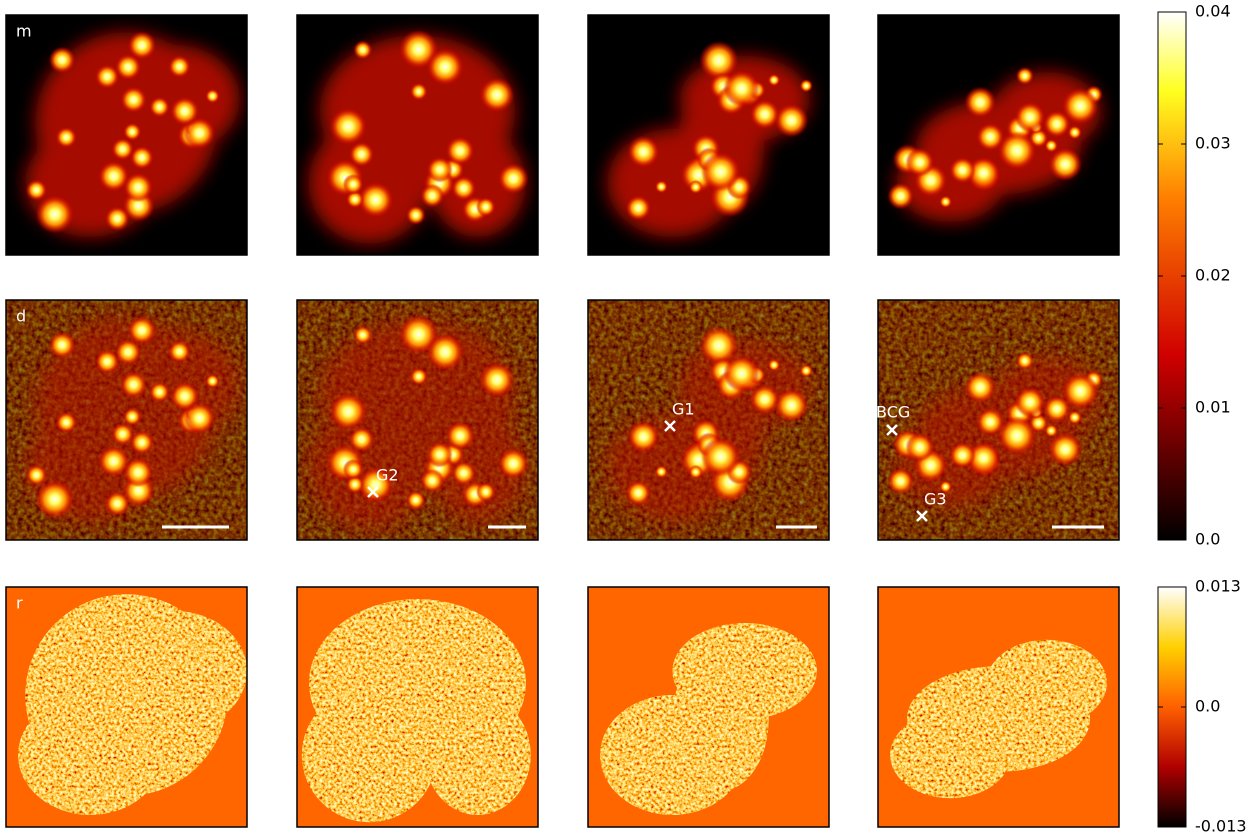  I want to click on colorbar-tick-label: -0.013, so click(1221, 826).